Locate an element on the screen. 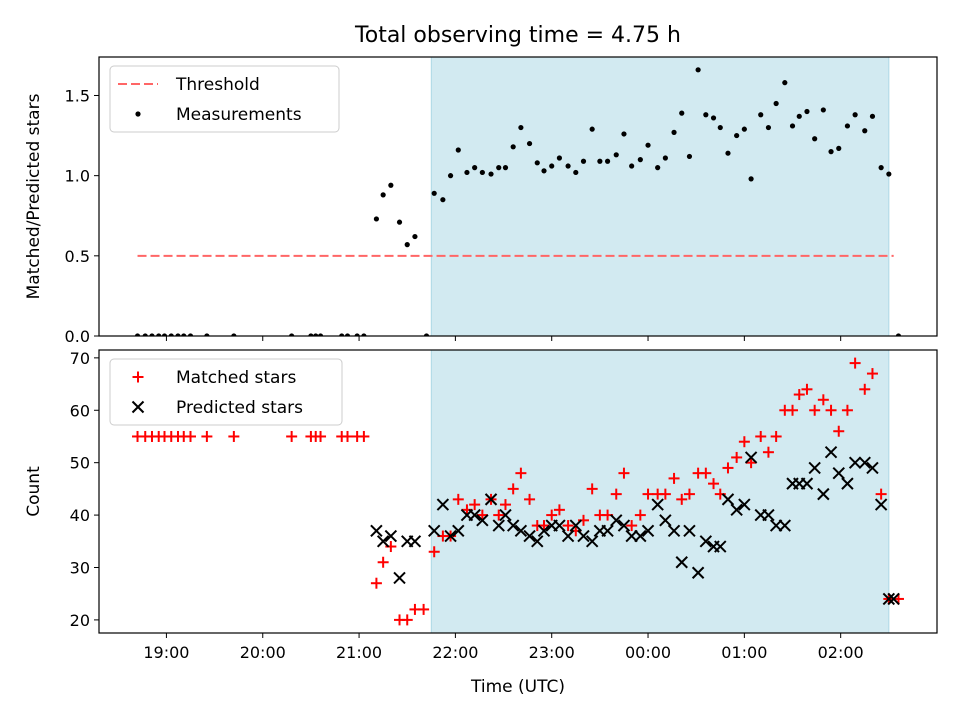  predicted-star-point-13-b is located at coordinates (491, 499).